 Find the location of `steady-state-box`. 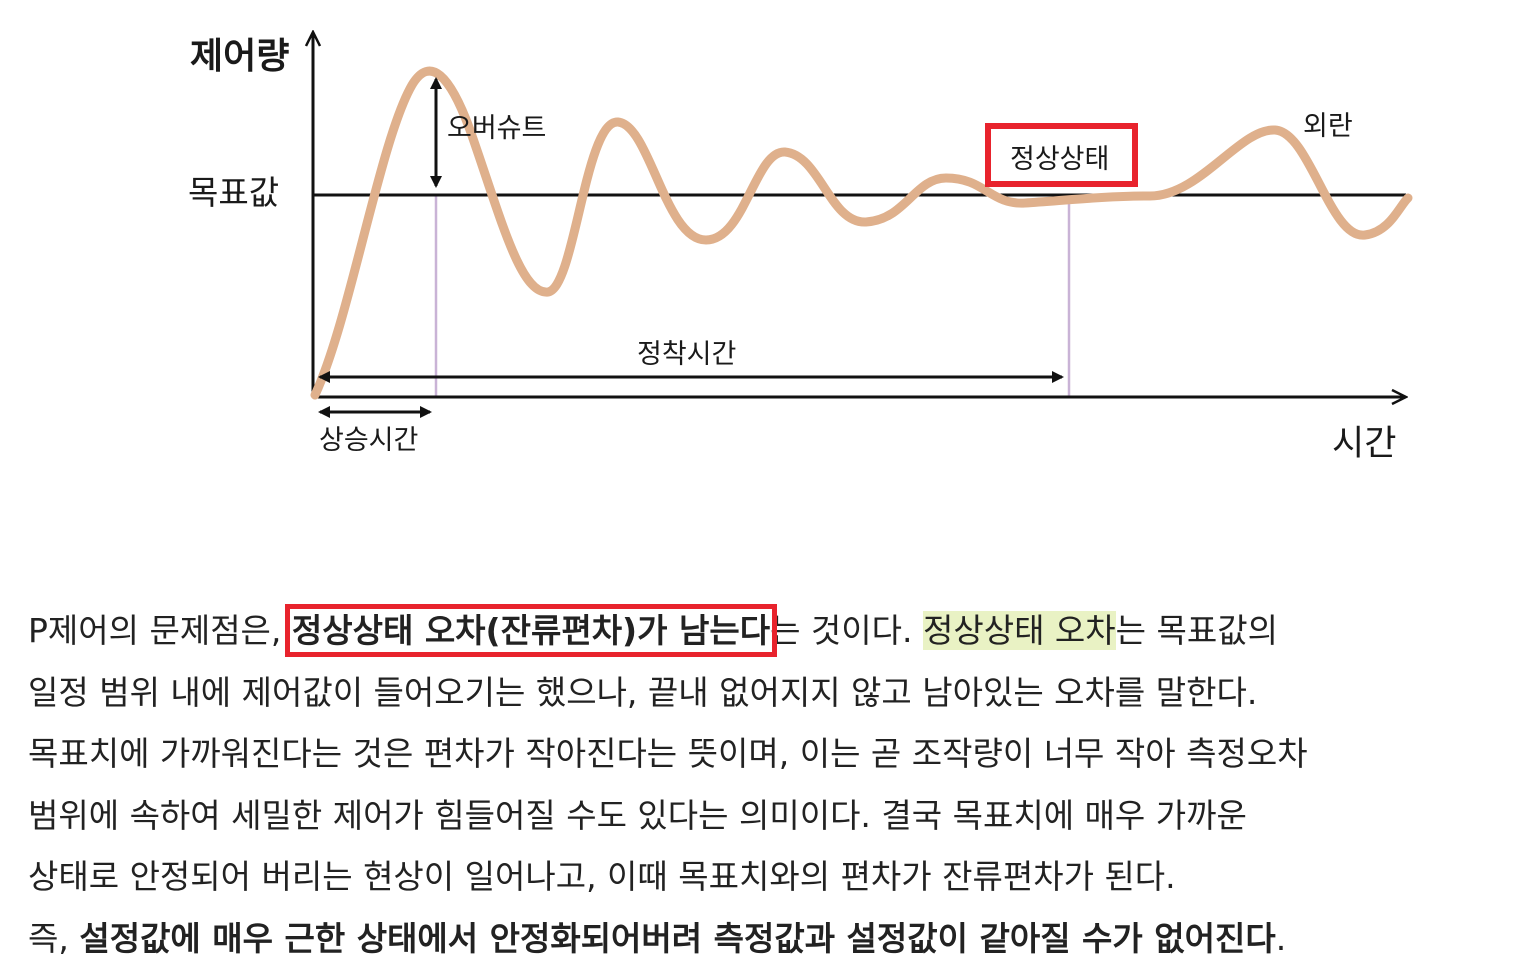

steady-state-box is located at coordinates (1061, 155).